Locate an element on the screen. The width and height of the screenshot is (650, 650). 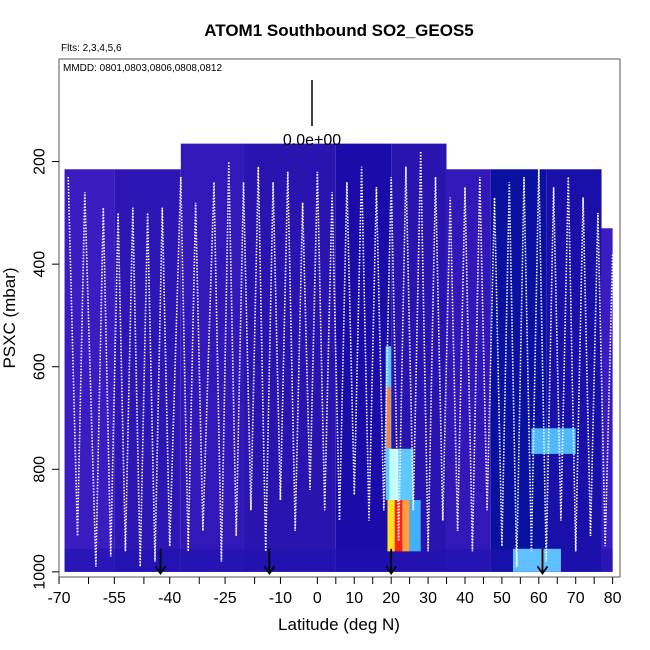
x-tick-label: 50 is located at coordinates (502, 598).